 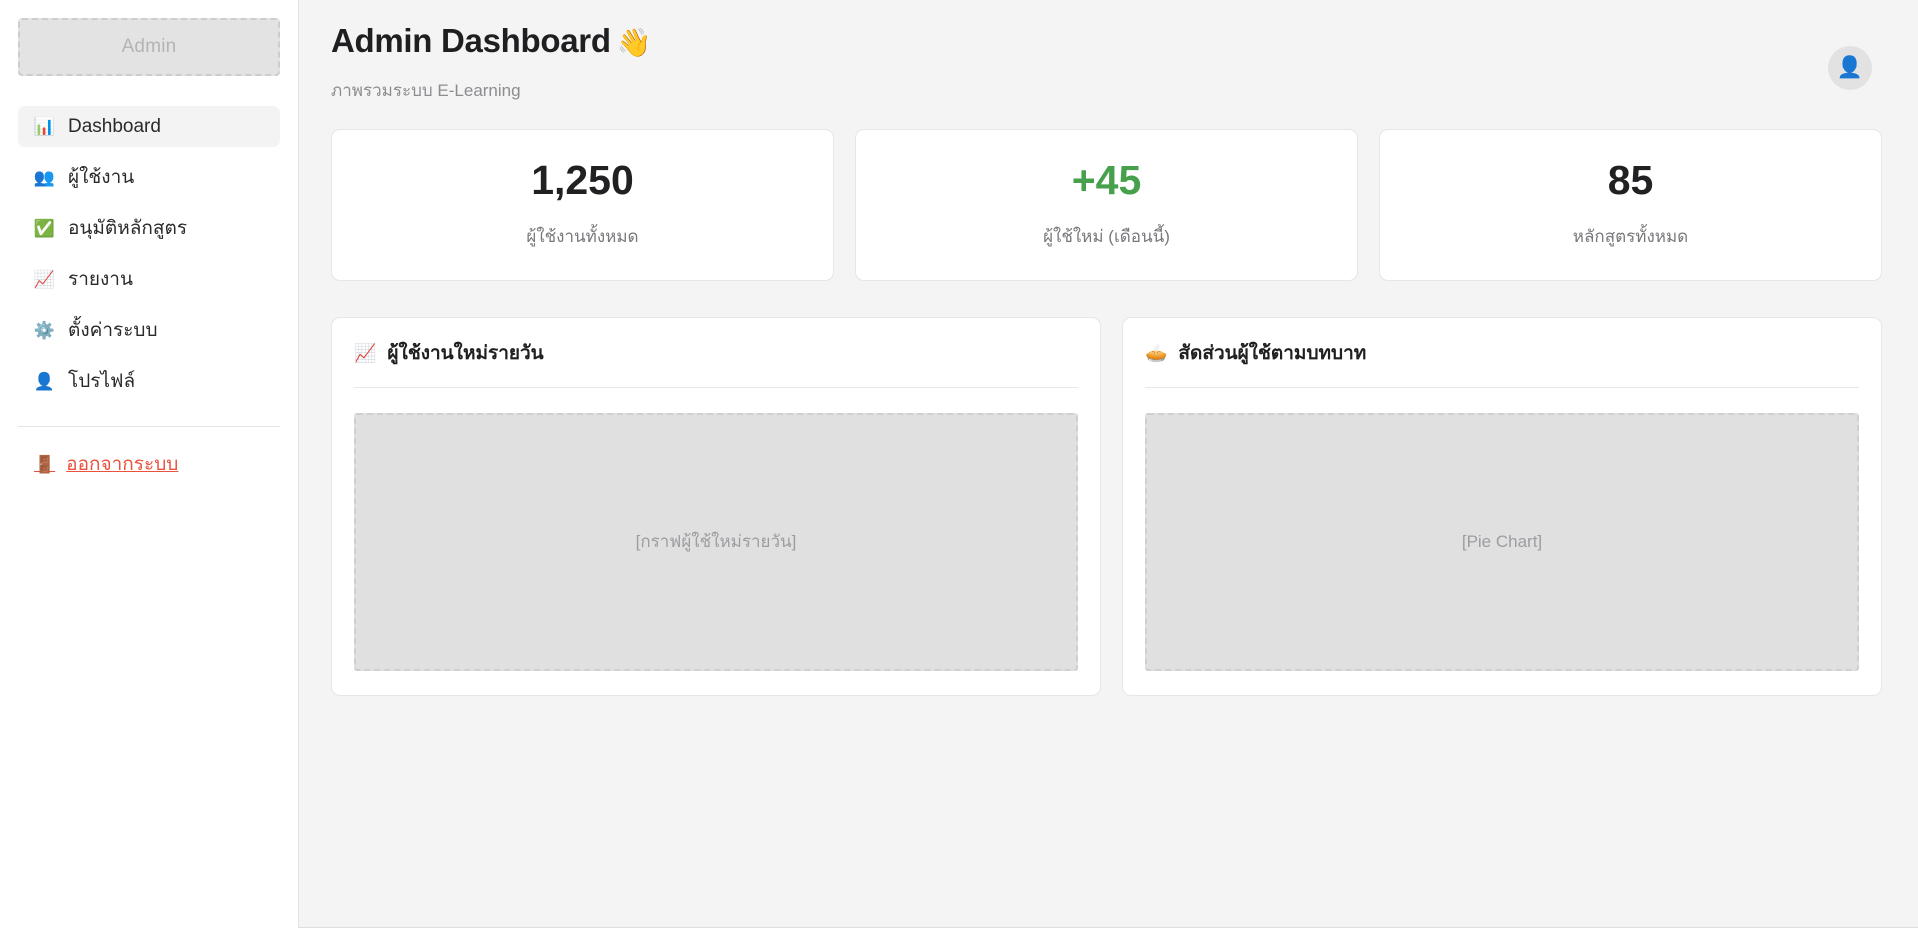 What do you see at coordinates (1630, 236) in the screenshot?
I see `stat-label: หลักสูตรทั้งหมด` at bounding box center [1630, 236].